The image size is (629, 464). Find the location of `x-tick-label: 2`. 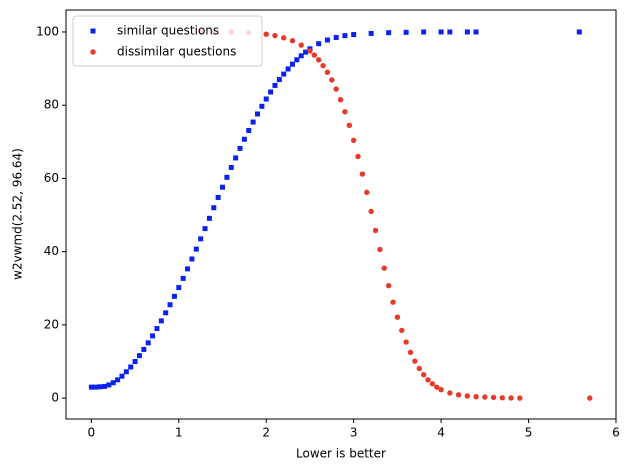

x-tick-label: 2 is located at coordinates (266, 433).